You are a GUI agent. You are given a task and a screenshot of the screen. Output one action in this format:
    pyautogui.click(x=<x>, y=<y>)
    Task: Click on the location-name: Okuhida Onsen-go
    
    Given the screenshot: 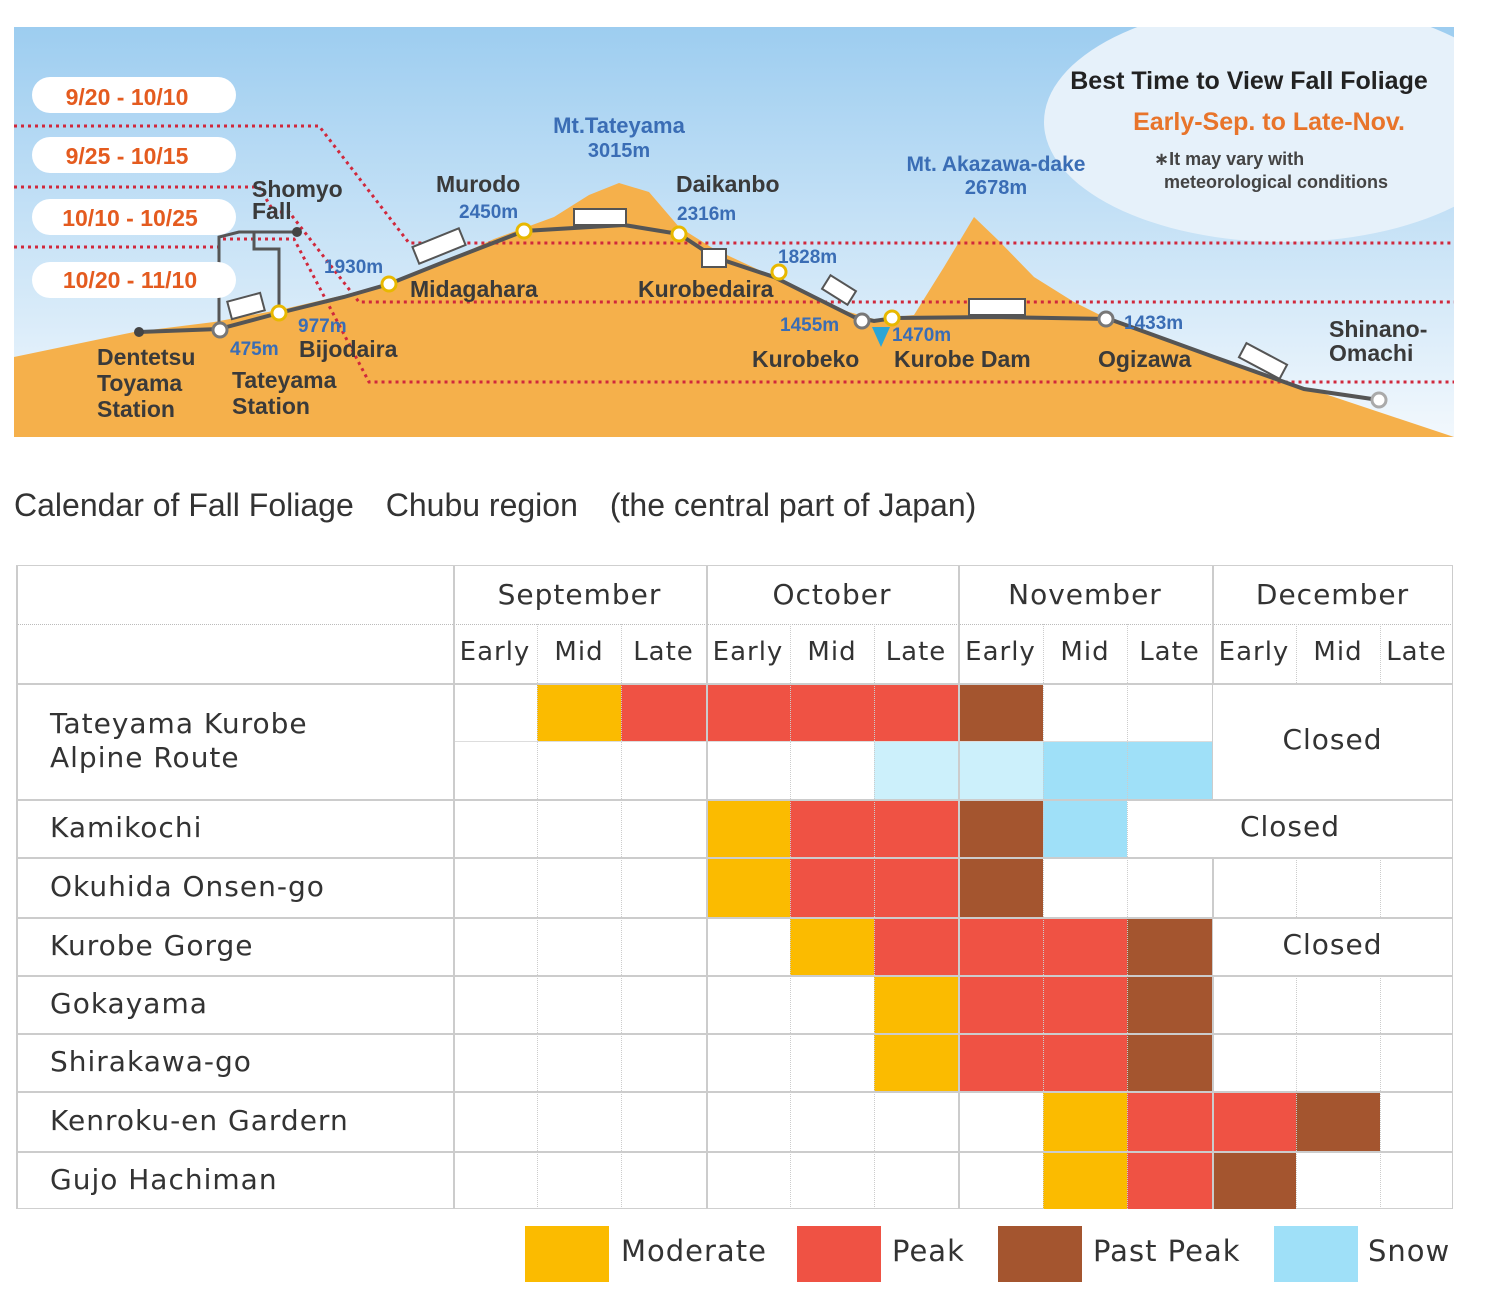 What is the action you would take?
    pyautogui.click(x=187, y=886)
    